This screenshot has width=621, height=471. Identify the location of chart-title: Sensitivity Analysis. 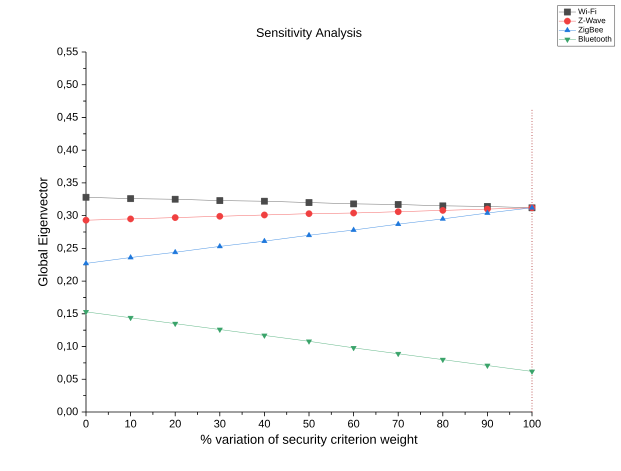
(309, 34).